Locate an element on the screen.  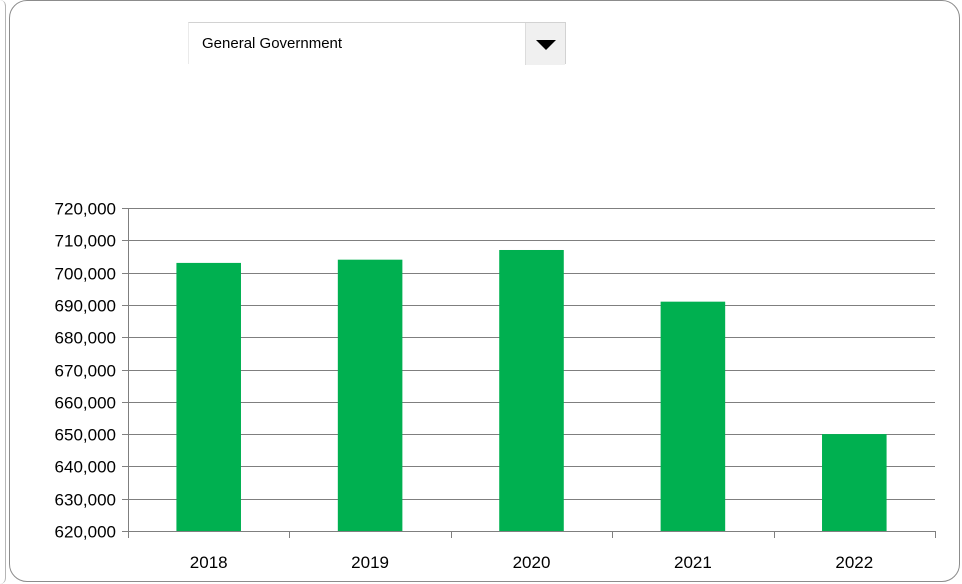
y-tick-label: 720,000 is located at coordinates (85, 209).